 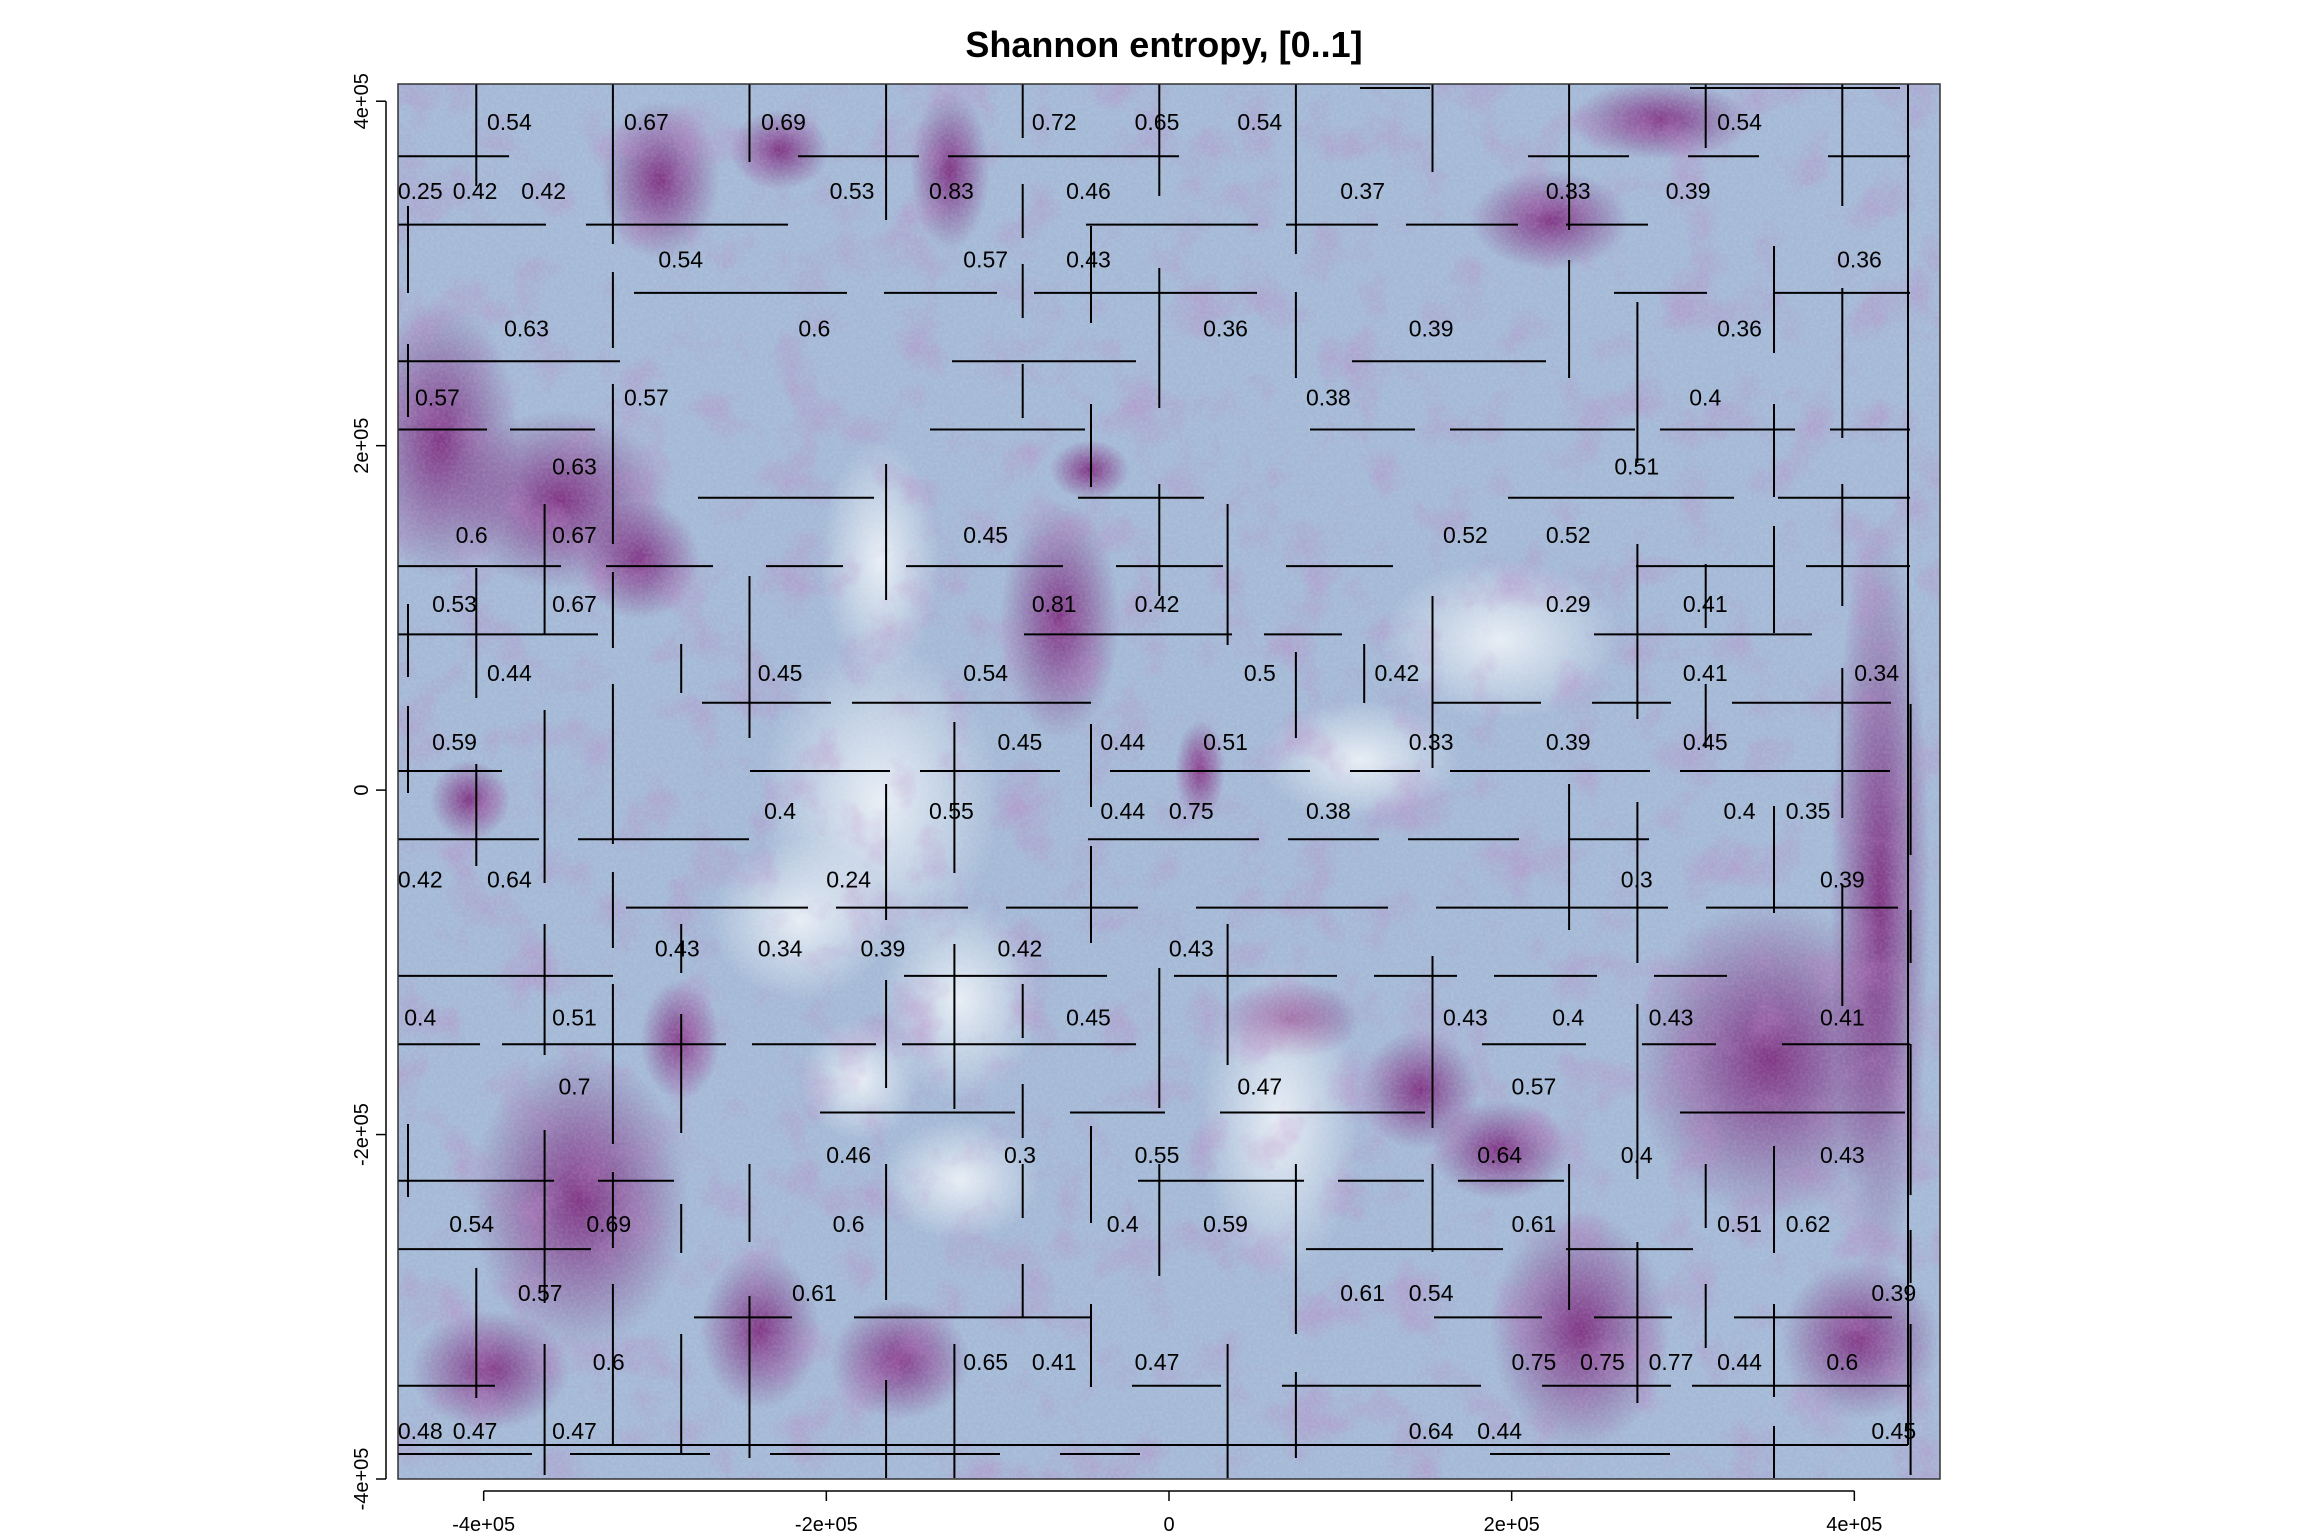 I want to click on x-tick-label: 2e+05, so click(x=1512, y=1525).